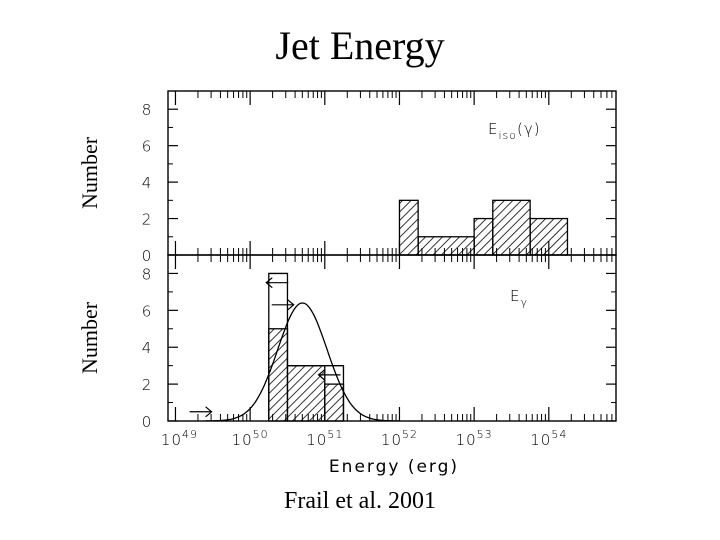  I want to click on xtick-label-0: 1049, so click(179, 438).